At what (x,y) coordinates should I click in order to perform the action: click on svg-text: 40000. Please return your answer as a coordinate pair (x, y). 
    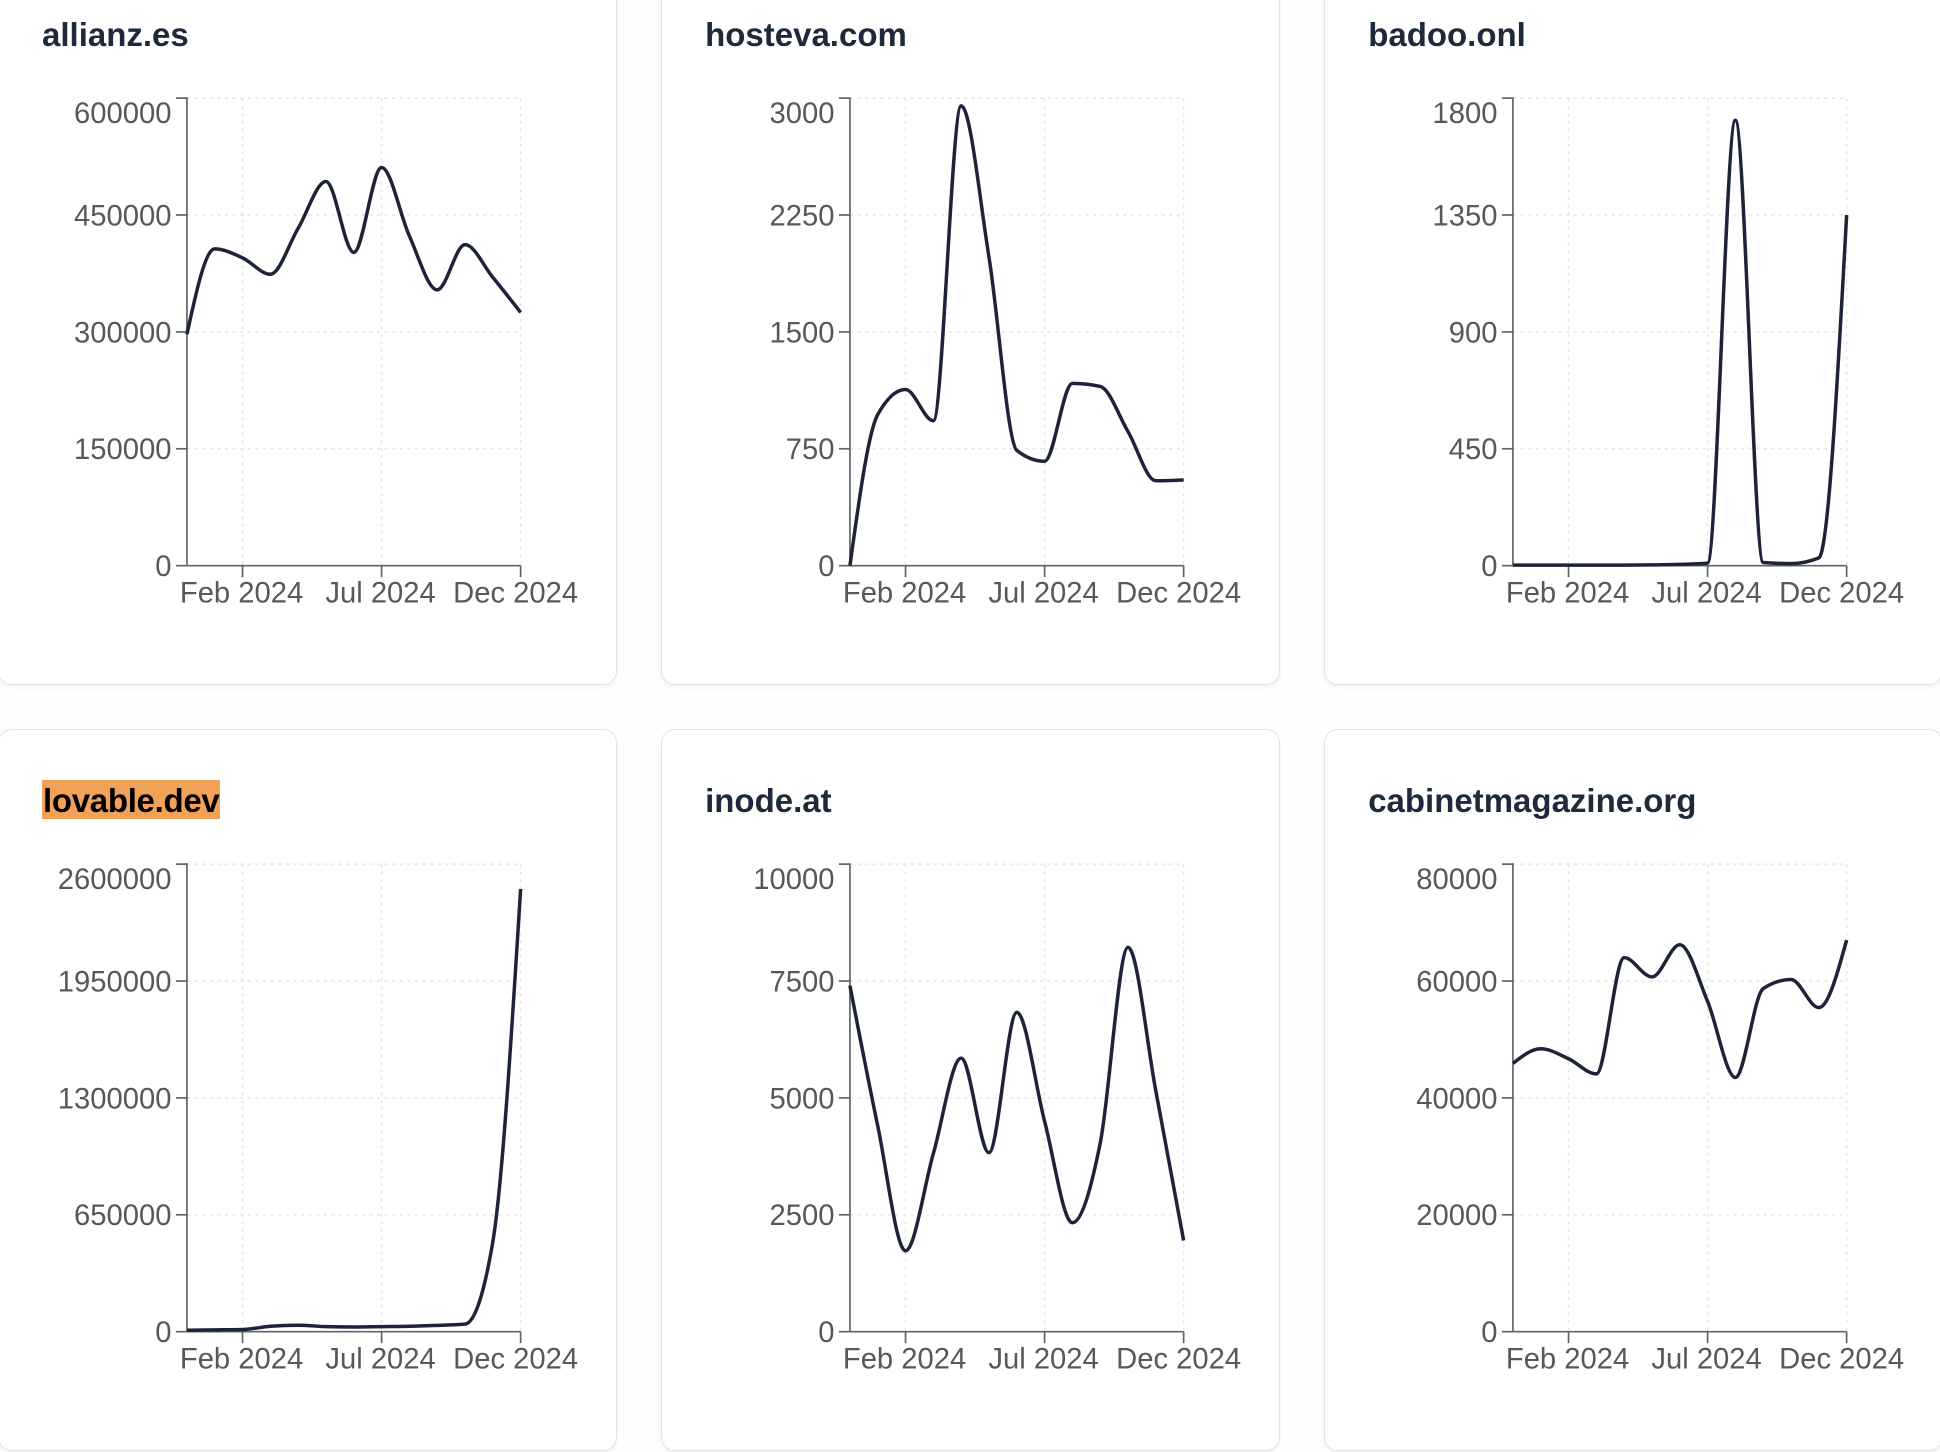
    Looking at the image, I should click on (1456, 1099).